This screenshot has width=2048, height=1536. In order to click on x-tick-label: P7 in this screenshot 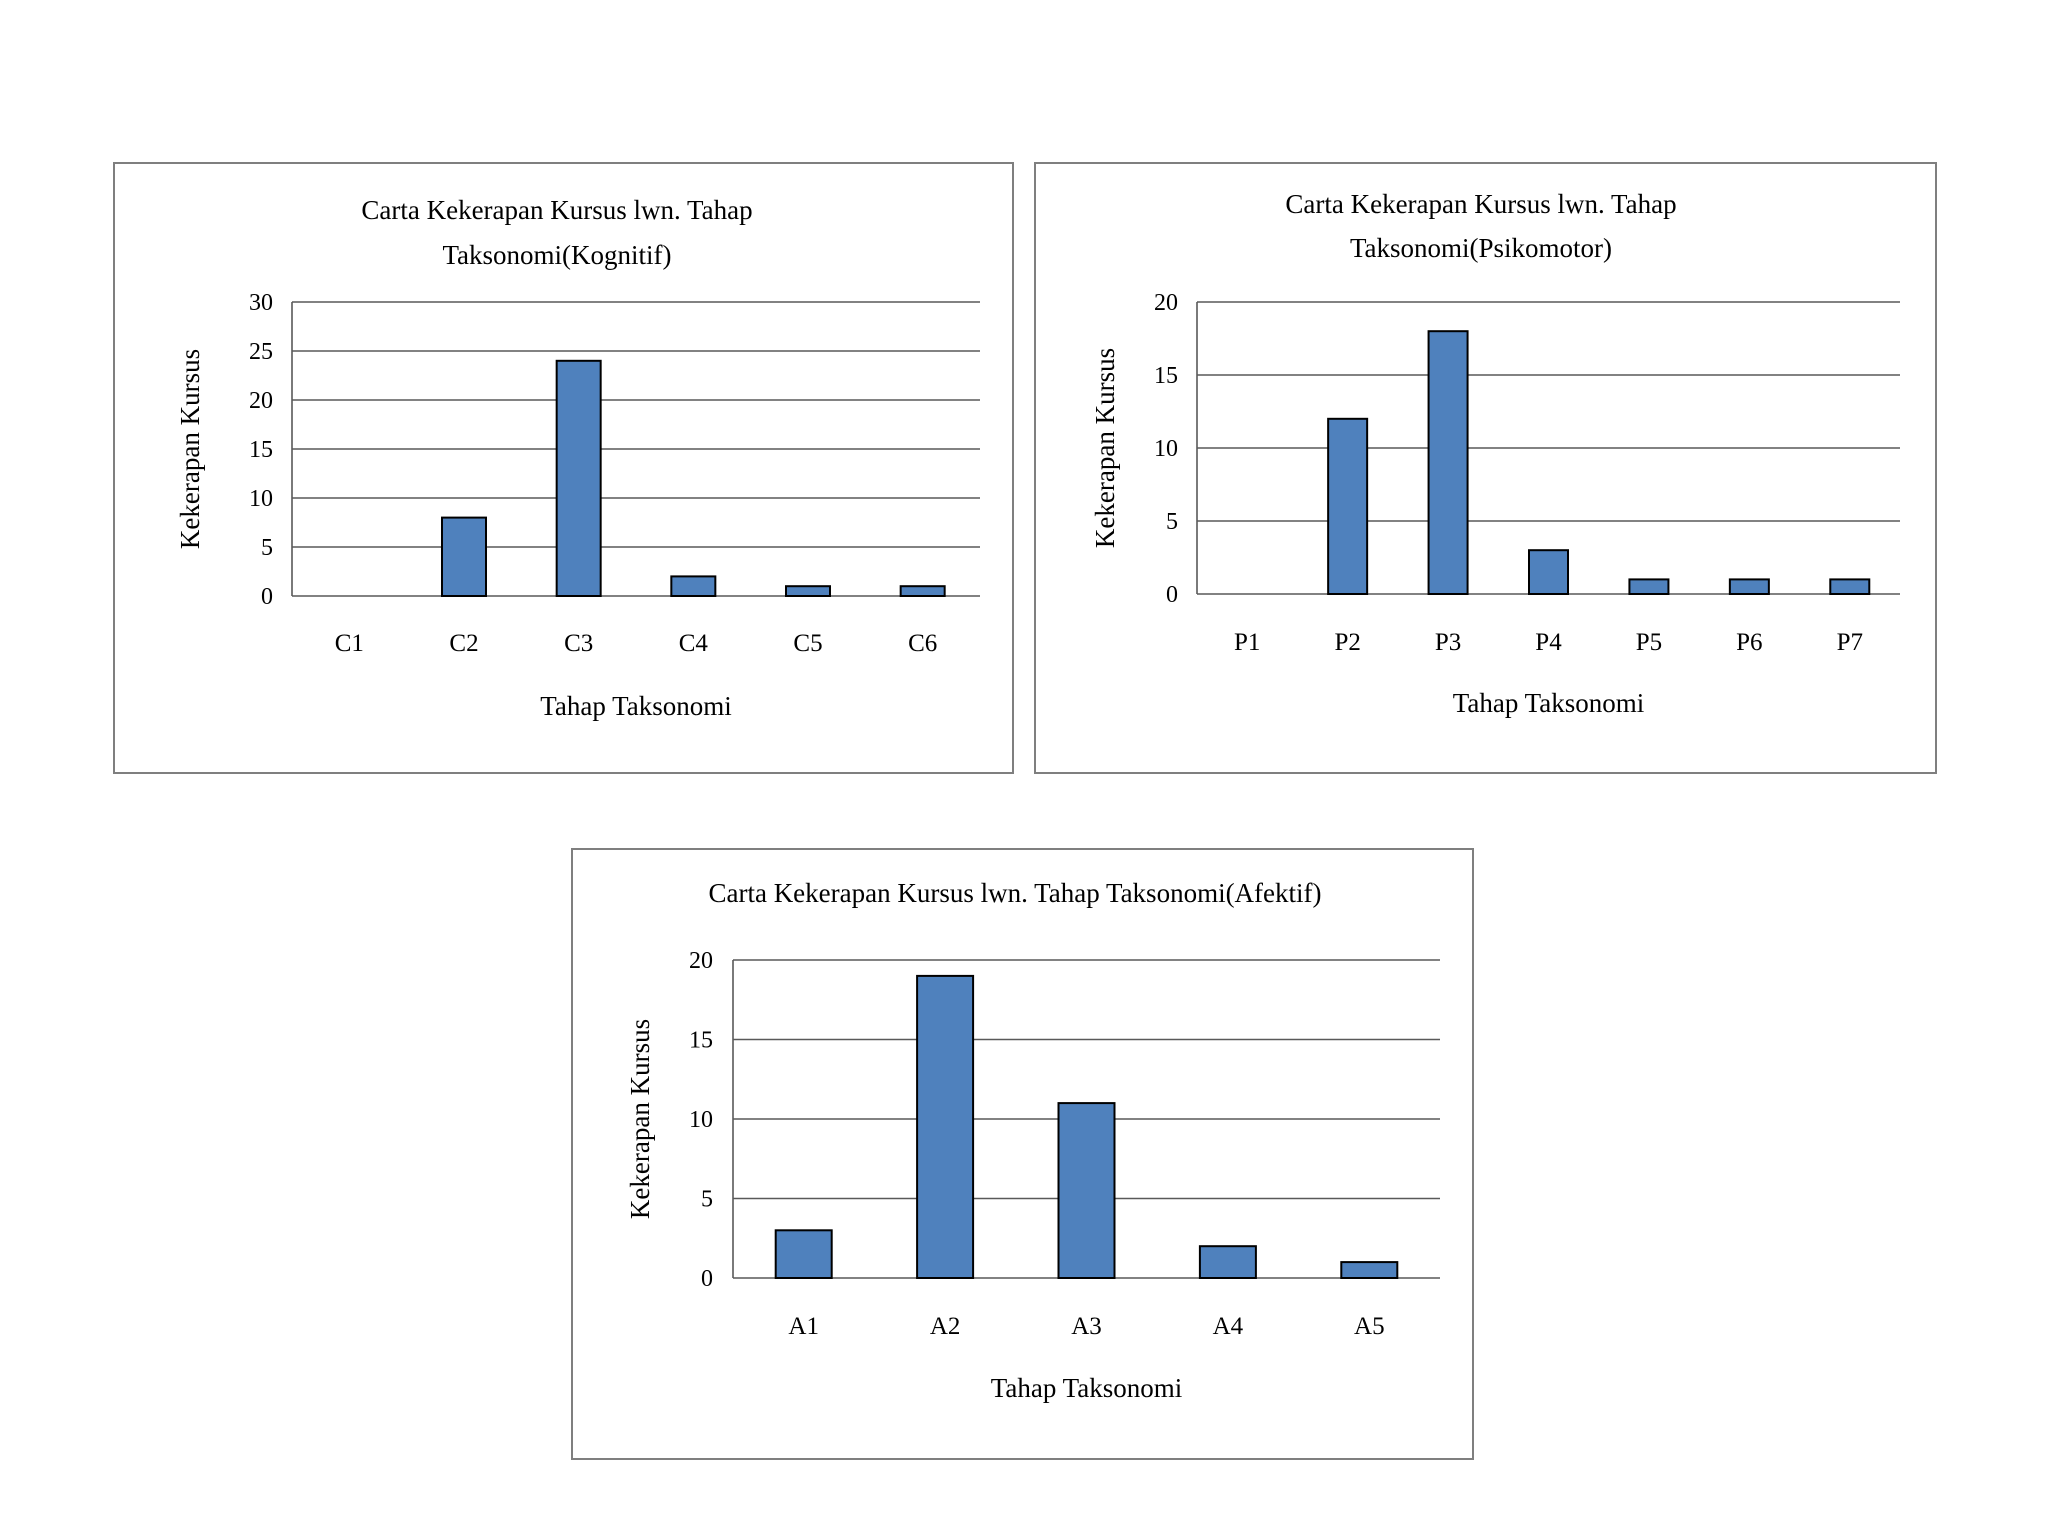, I will do `click(1850, 642)`.